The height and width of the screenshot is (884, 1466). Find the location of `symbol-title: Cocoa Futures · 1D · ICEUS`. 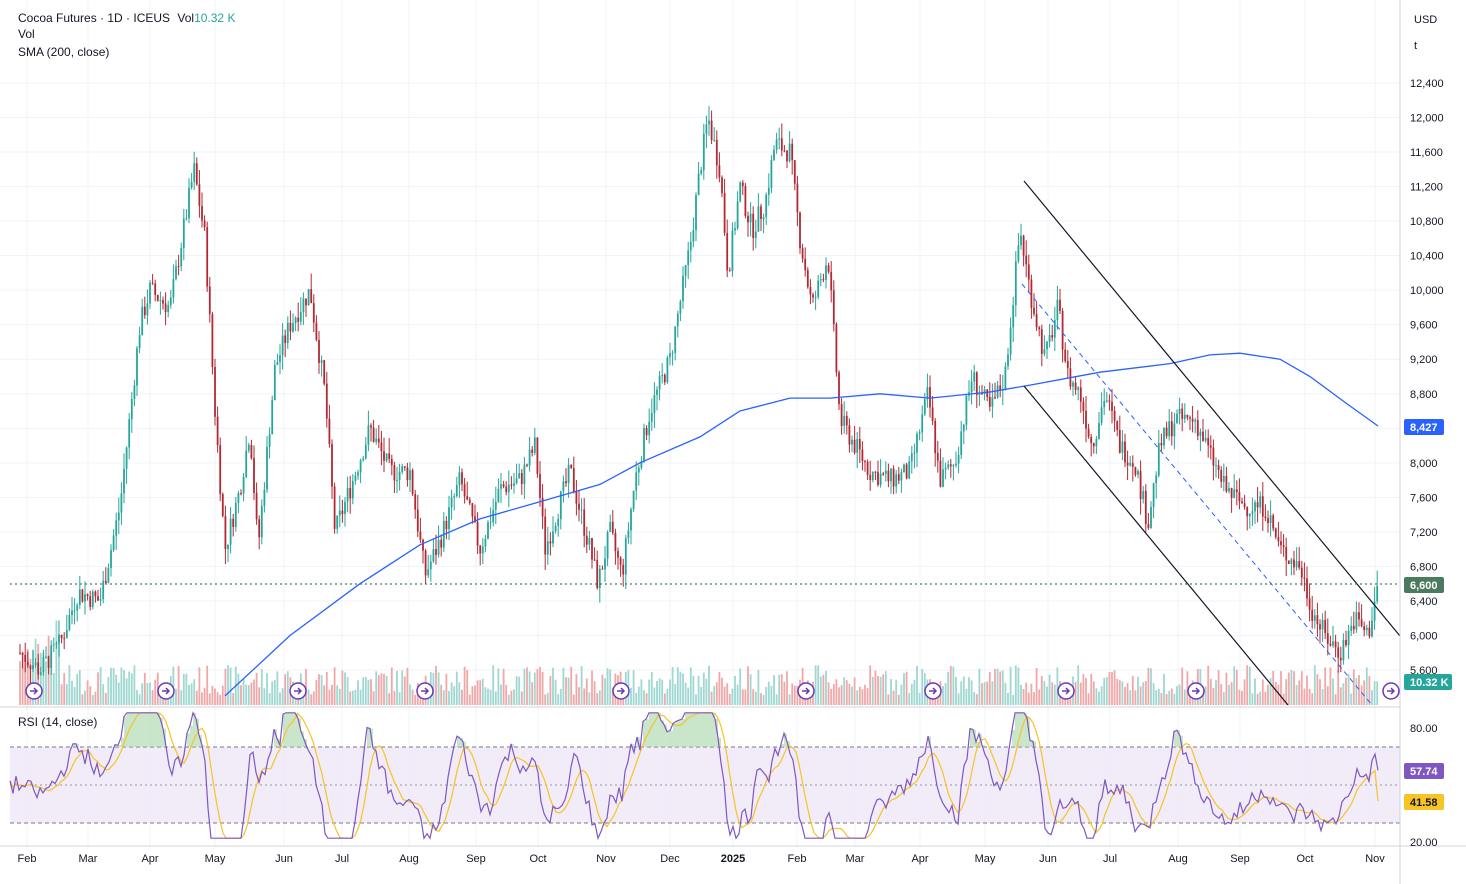

symbol-title: Cocoa Futures · 1D · ICEUS is located at coordinates (94, 18).